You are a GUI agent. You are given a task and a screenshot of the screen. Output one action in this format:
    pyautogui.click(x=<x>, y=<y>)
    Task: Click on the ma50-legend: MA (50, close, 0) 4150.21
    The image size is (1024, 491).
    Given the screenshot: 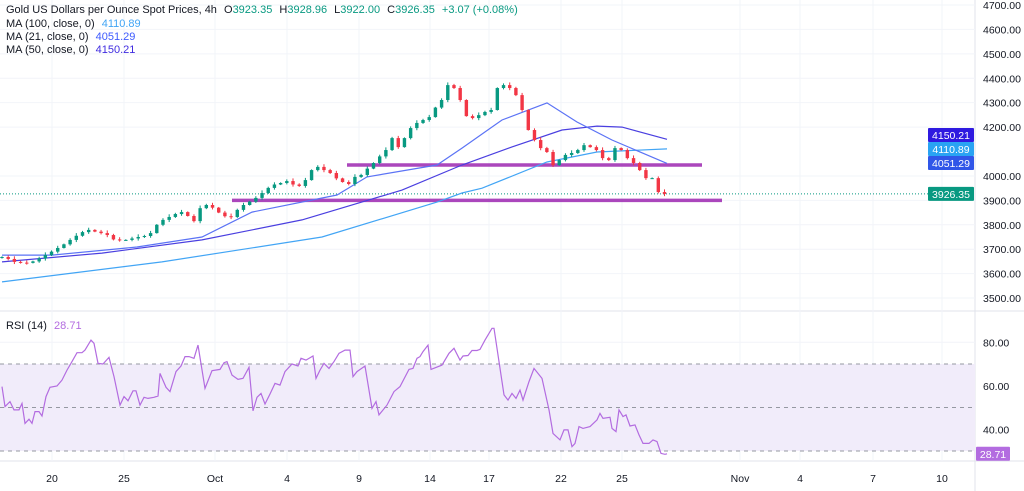 What is the action you would take?
    pyautogui.click(x=72, y=50)
    